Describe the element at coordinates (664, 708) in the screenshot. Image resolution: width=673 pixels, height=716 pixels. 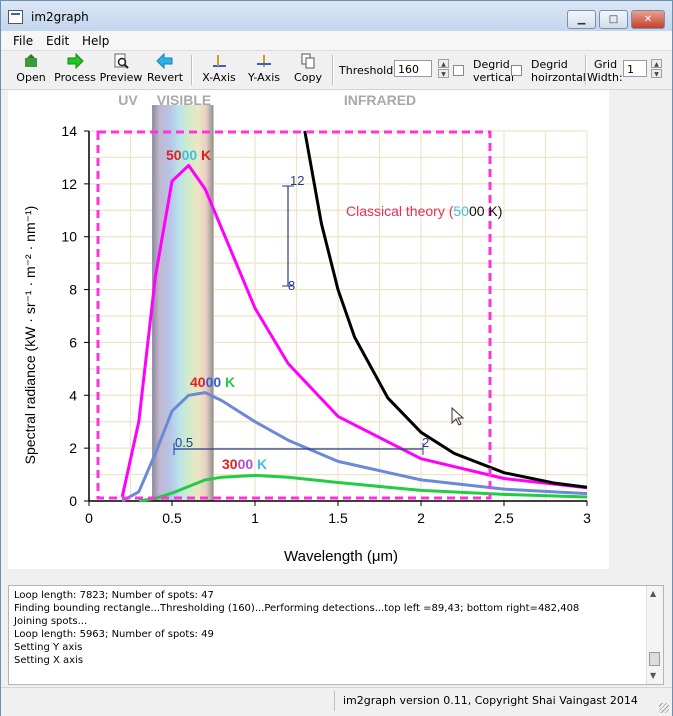
I see `resize-grip-icon` at that location.